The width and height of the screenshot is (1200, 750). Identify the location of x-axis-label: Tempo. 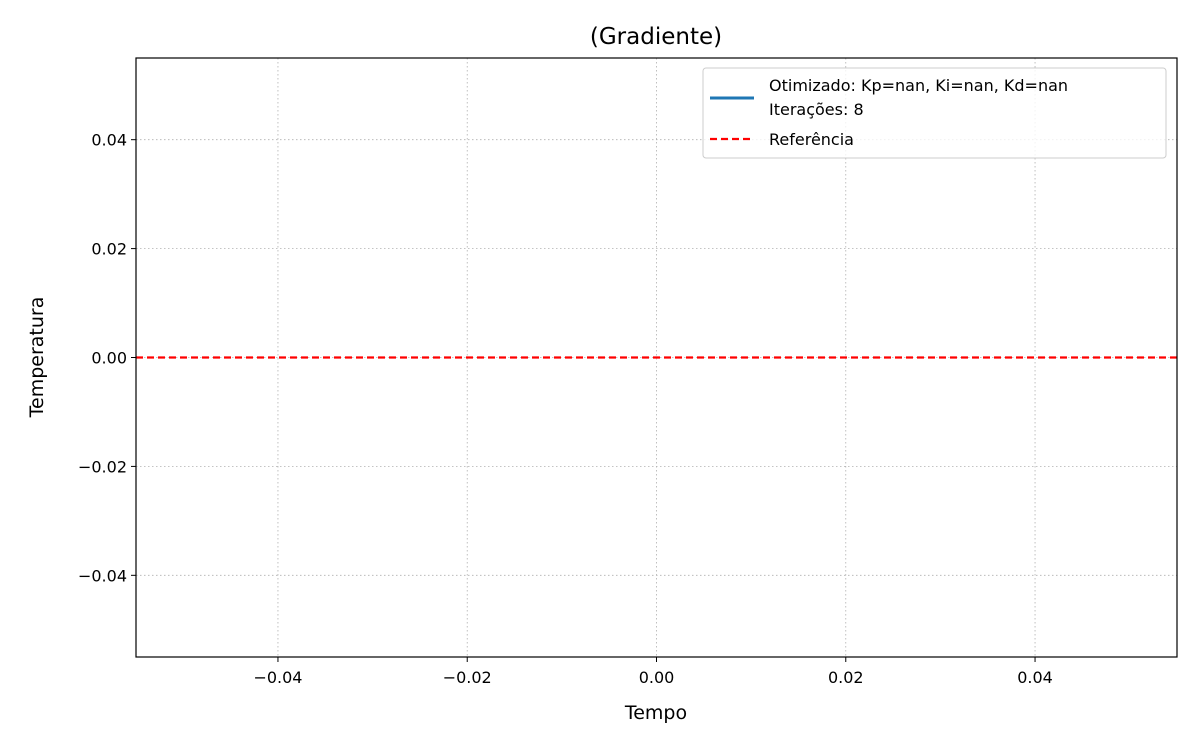
(655, 713).